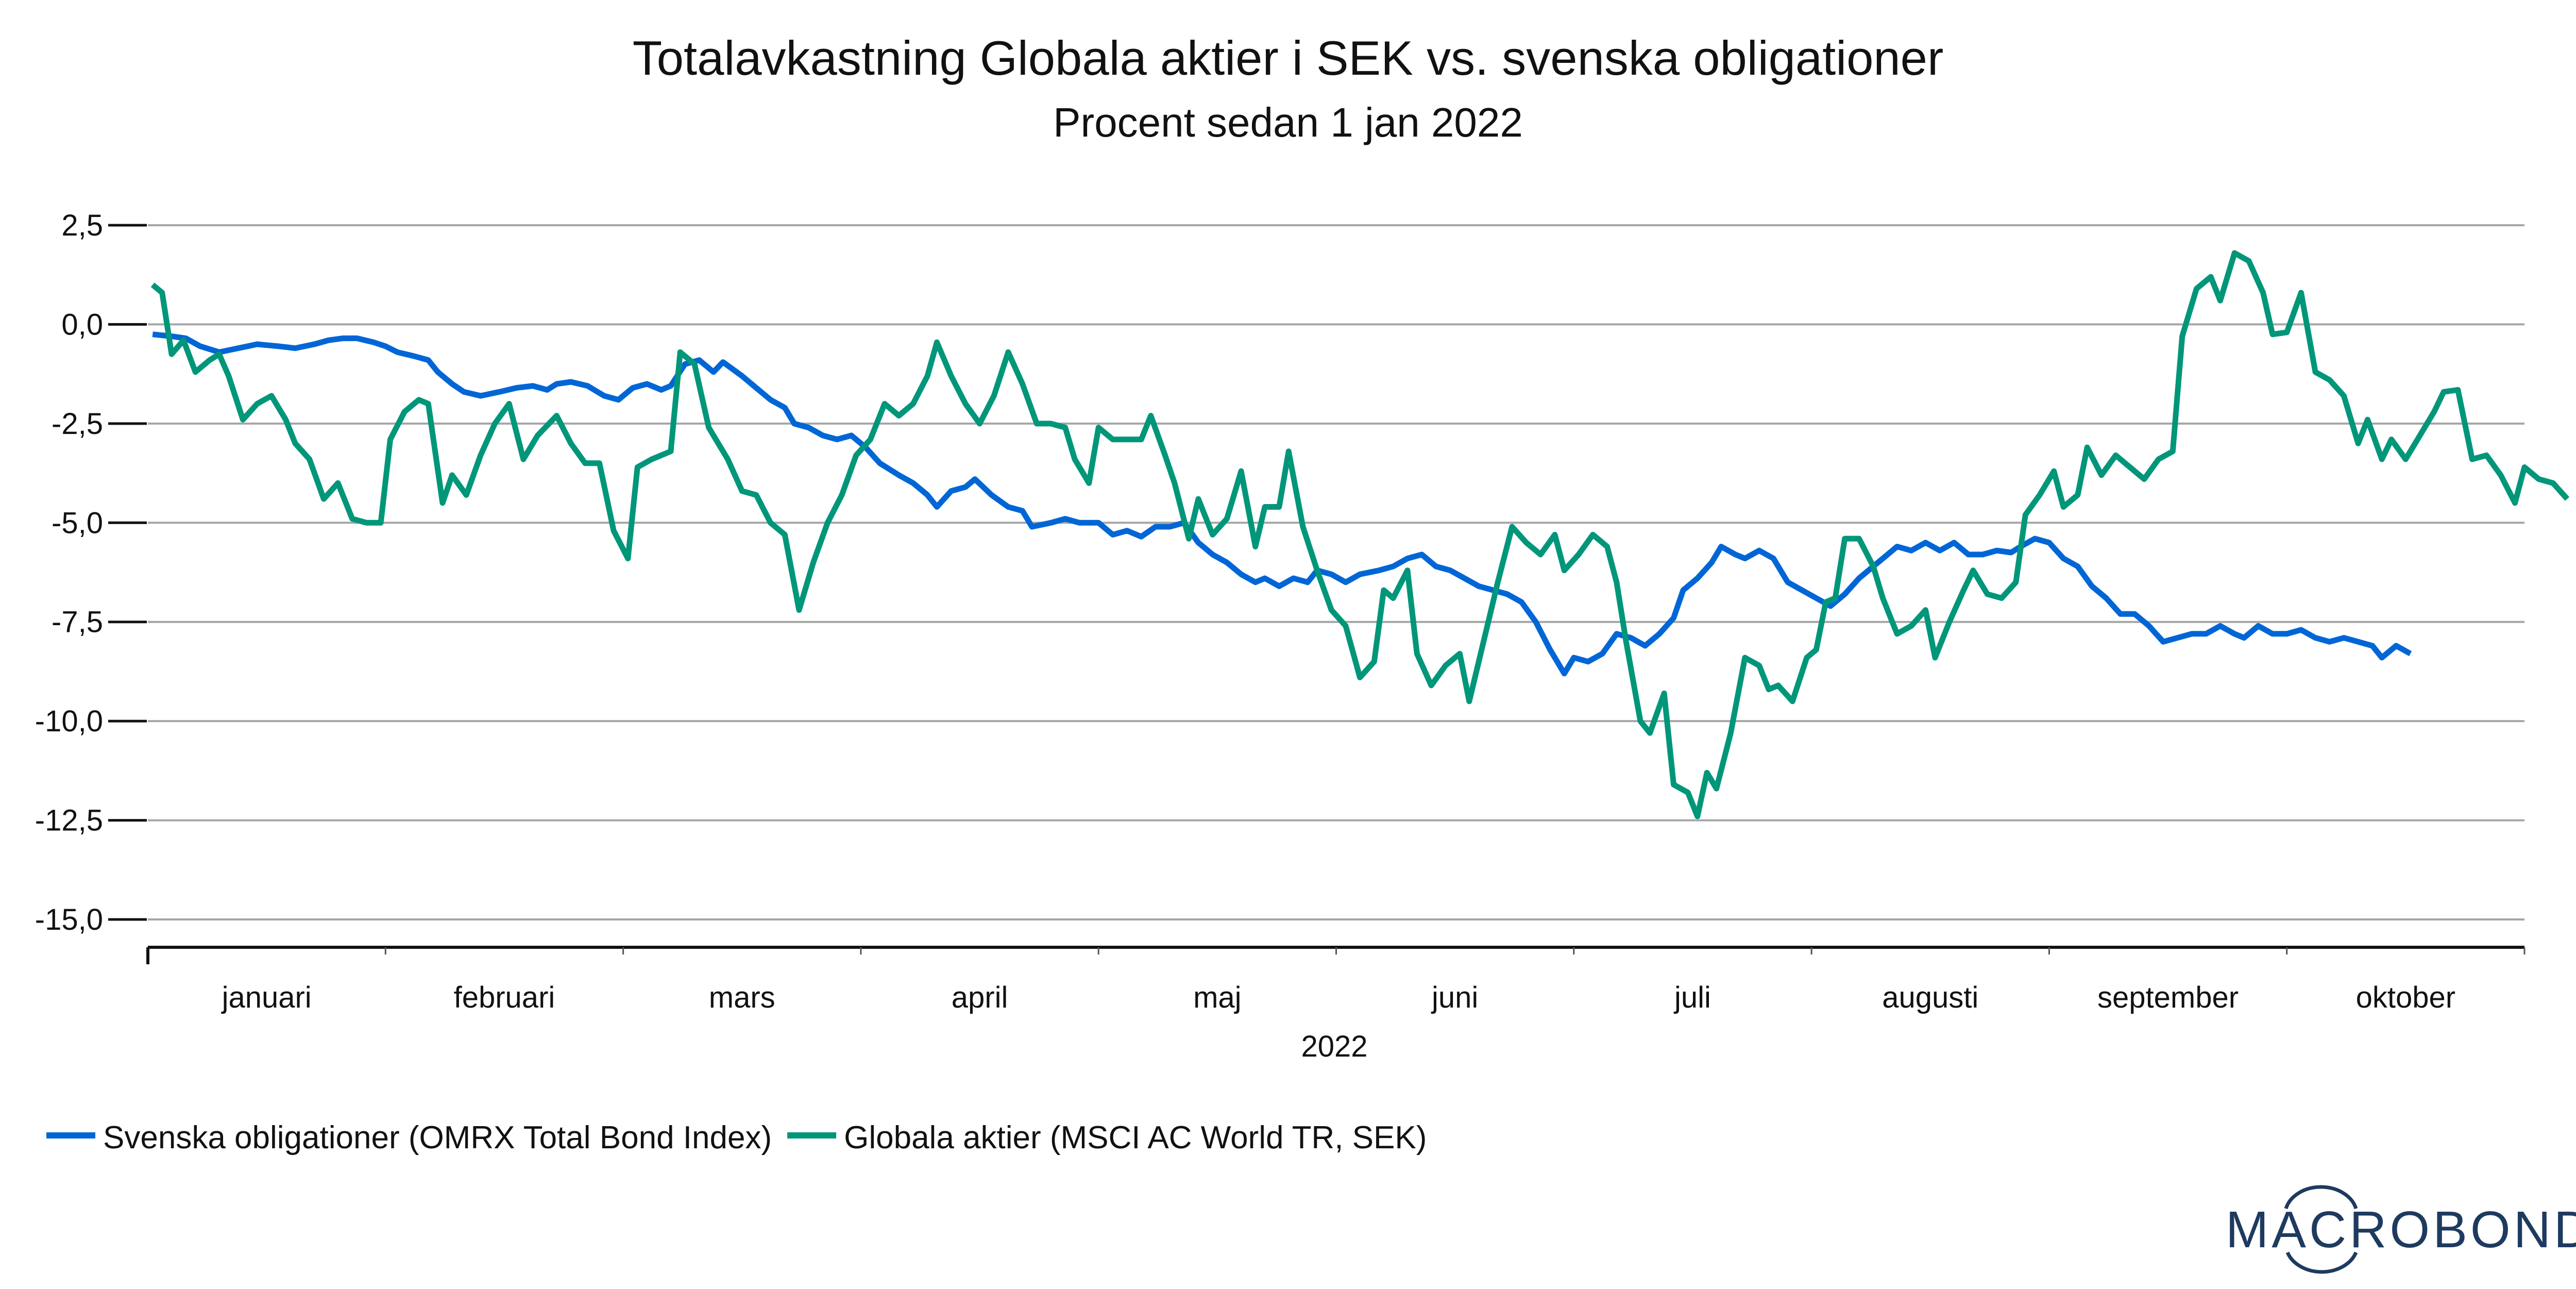 The width and height of the screenshot is (2576, 1289). Describe the element at coordinates (77, 424) in the screenshot. I see `y-tick-label: -2,5` at that location.